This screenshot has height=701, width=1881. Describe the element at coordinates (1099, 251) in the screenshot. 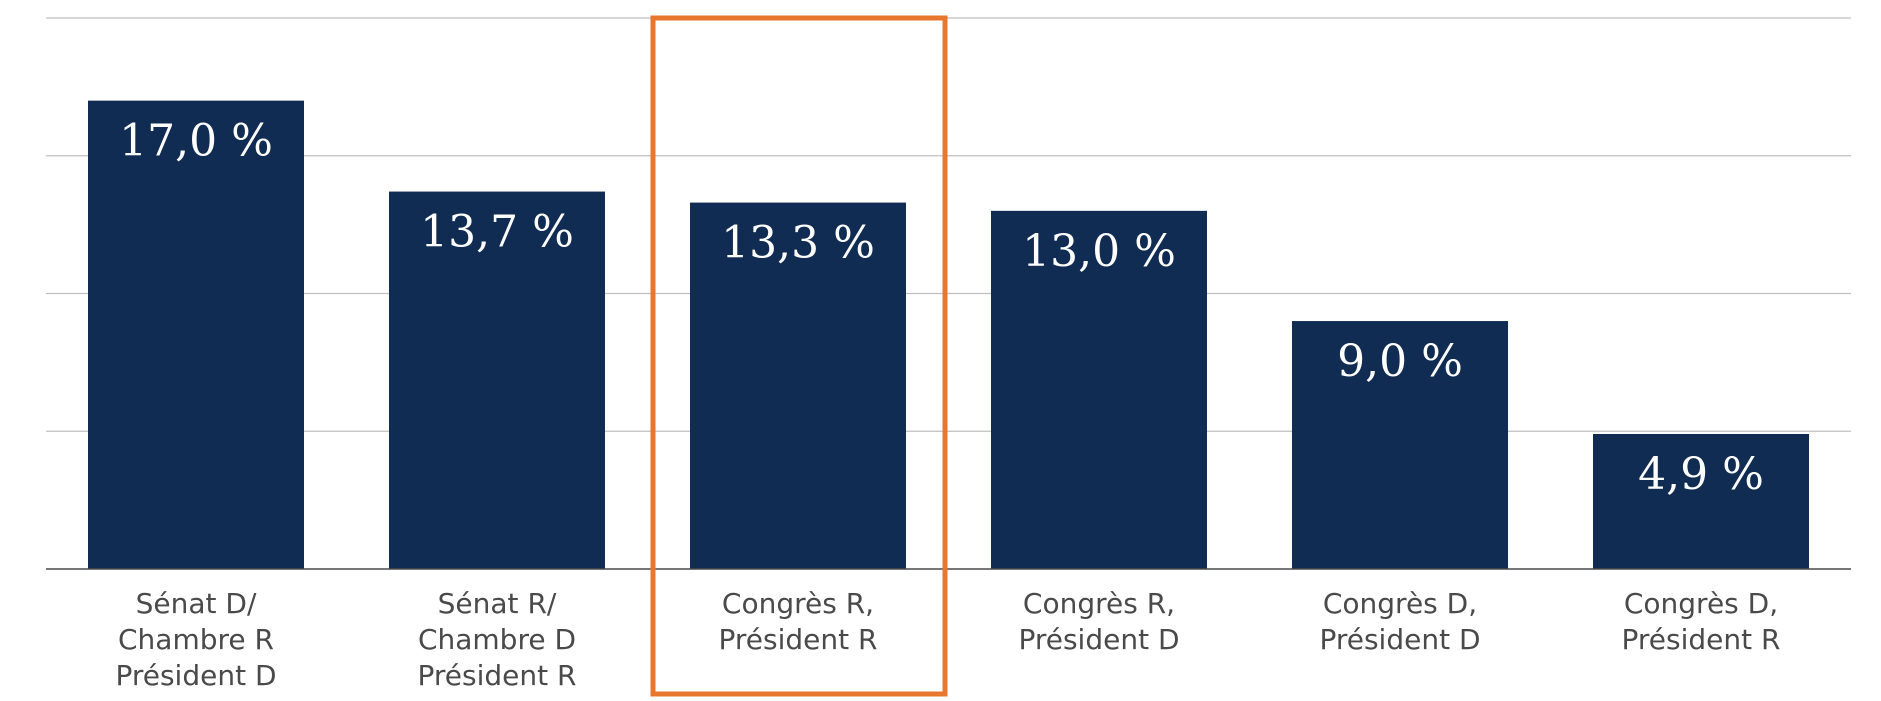

I see `value-label: 13,0 %` at that location.